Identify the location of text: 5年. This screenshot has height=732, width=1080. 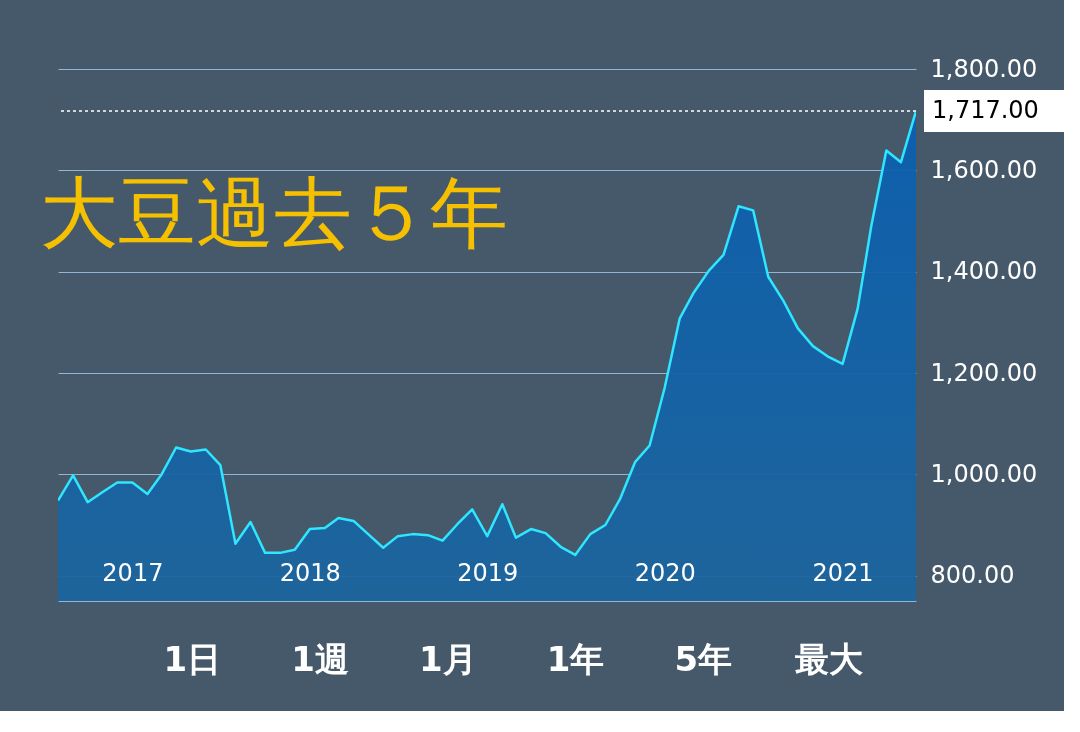
(703, 659).